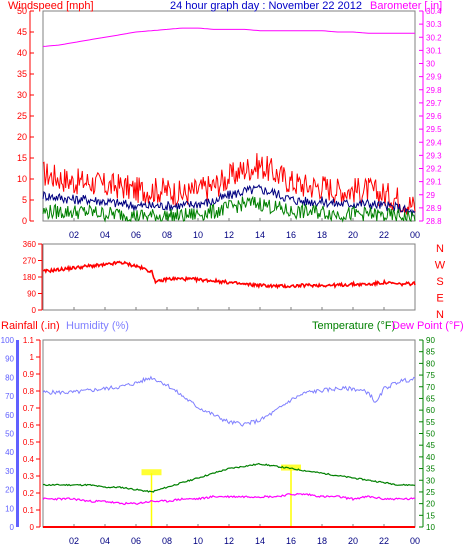 This screenshot has height=555, width=466. I want to click on wind-tick-label: 40, so click(22, 53).